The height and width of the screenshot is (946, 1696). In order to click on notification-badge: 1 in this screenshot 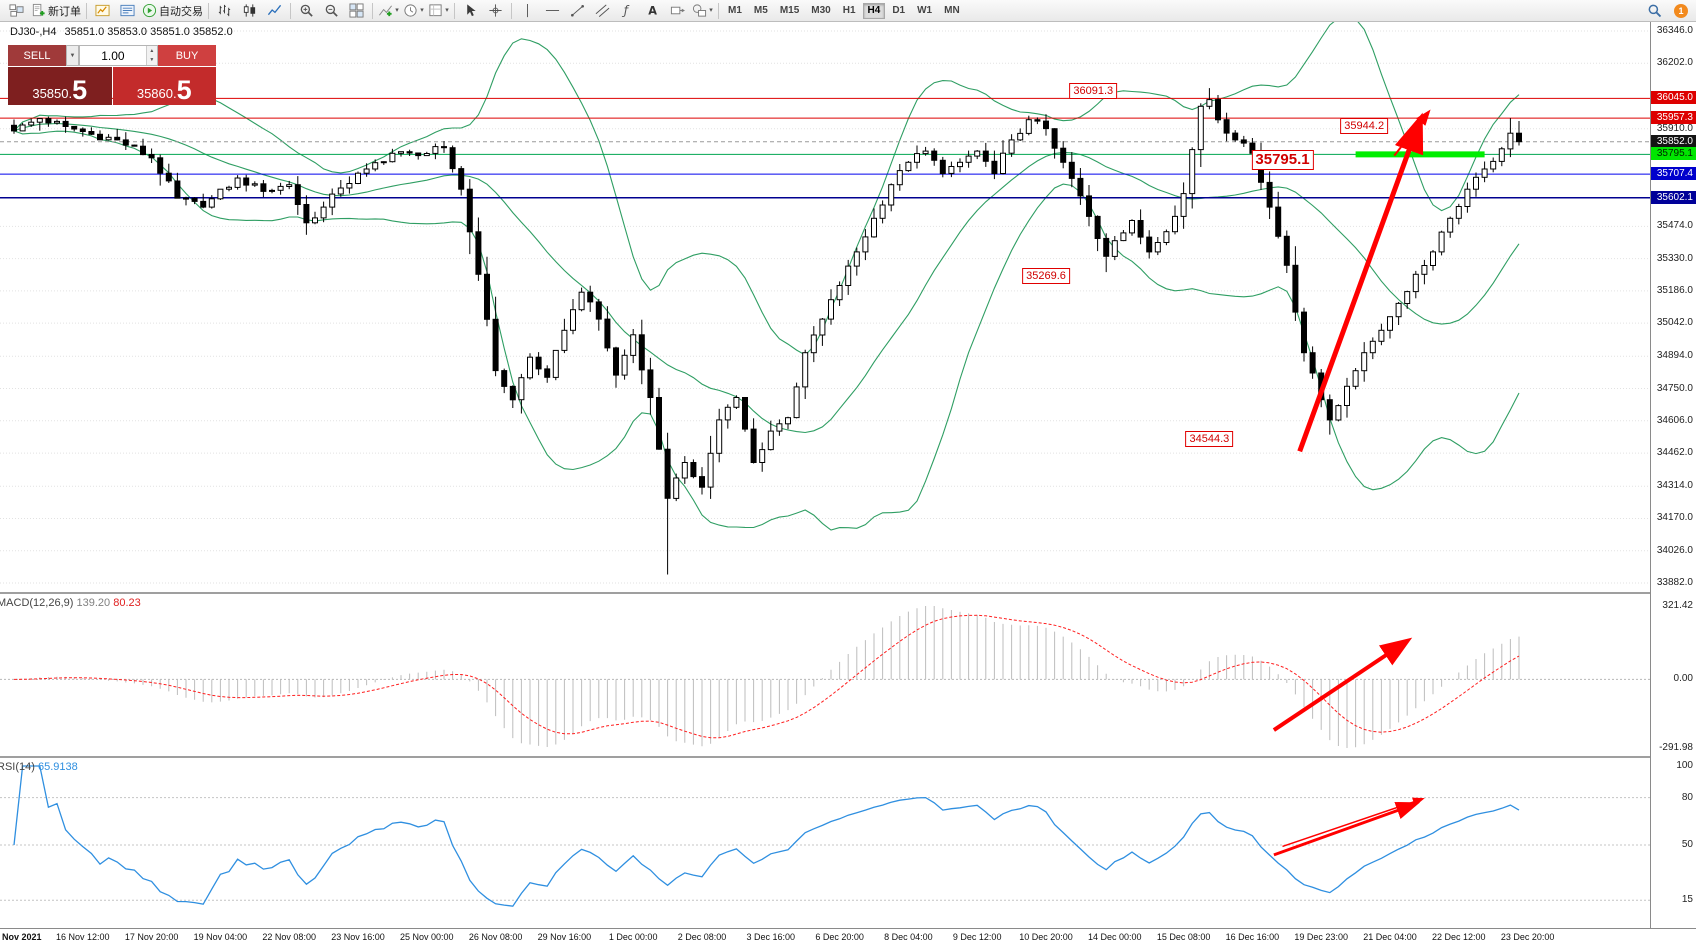, I will do `click(1681, 10)`.